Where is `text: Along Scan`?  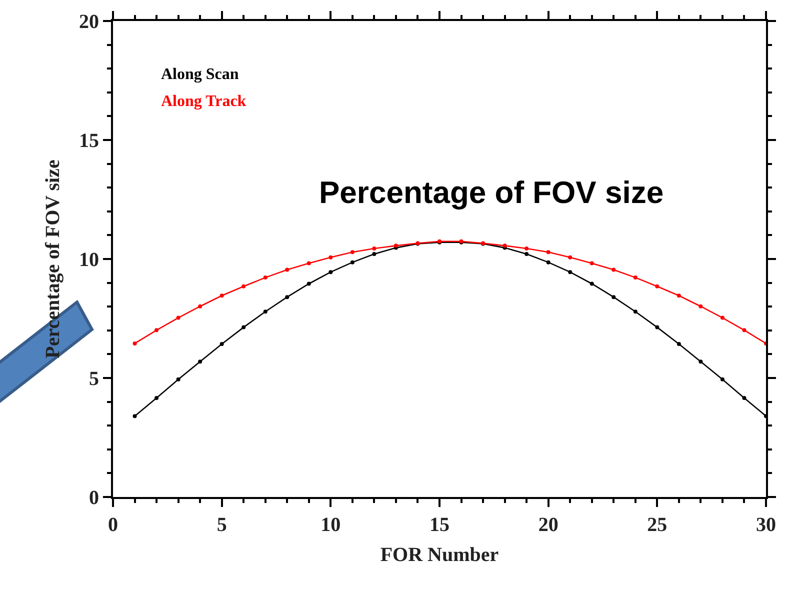 text: Along Scan is located at coordinates (200, 74).